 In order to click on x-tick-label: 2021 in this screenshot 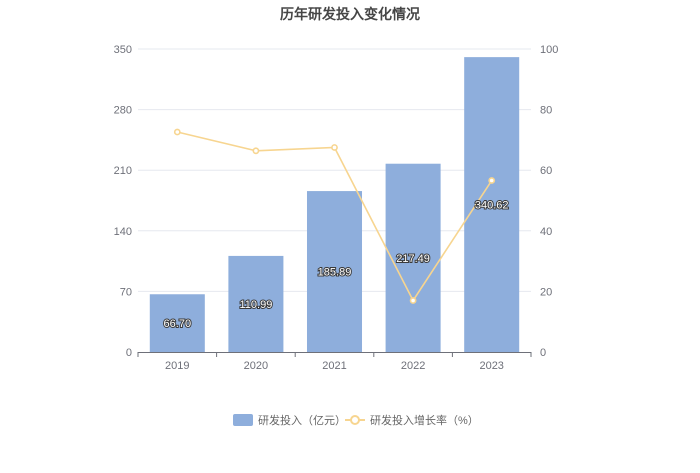, I will do `click(334, 366)`.